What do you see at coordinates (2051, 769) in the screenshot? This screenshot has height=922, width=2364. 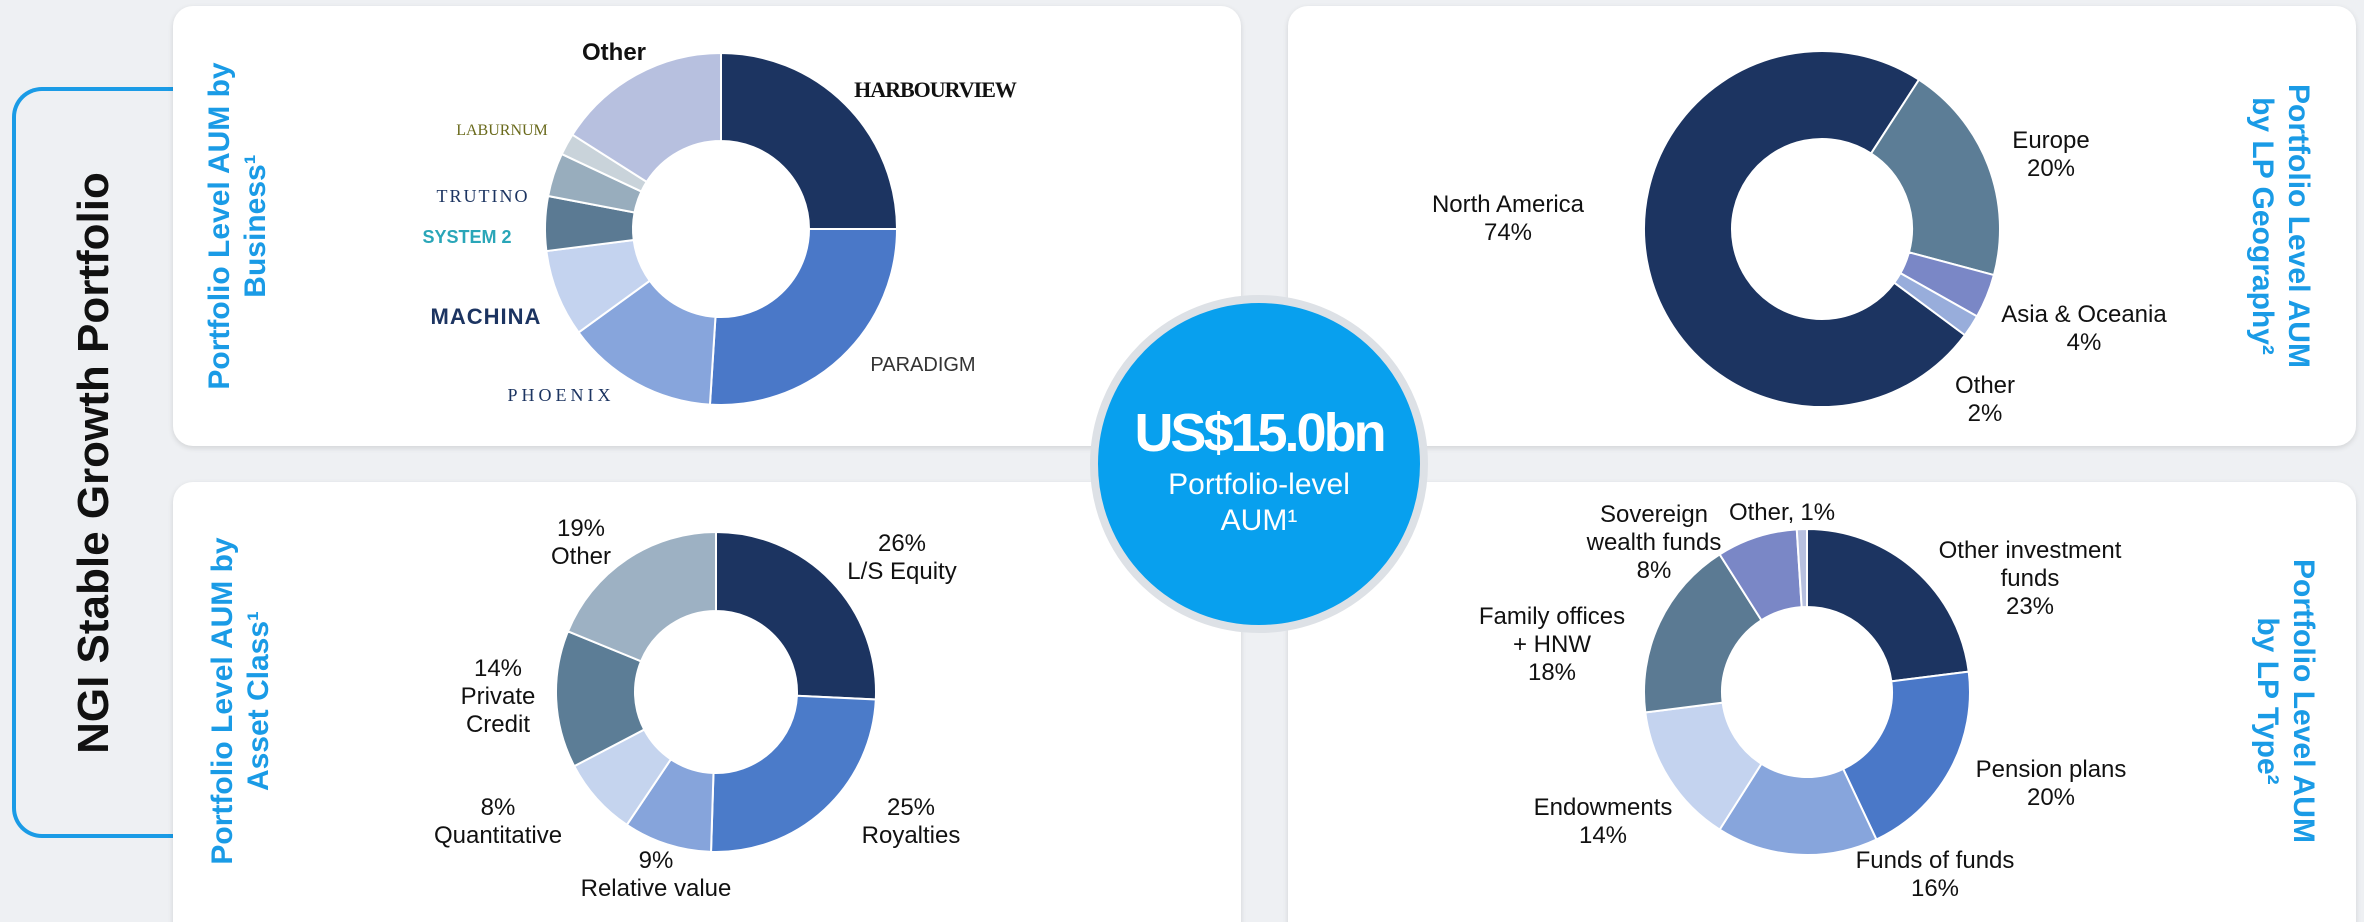 I see `category-label: Pension plans` at bounding box center [2051, 769].